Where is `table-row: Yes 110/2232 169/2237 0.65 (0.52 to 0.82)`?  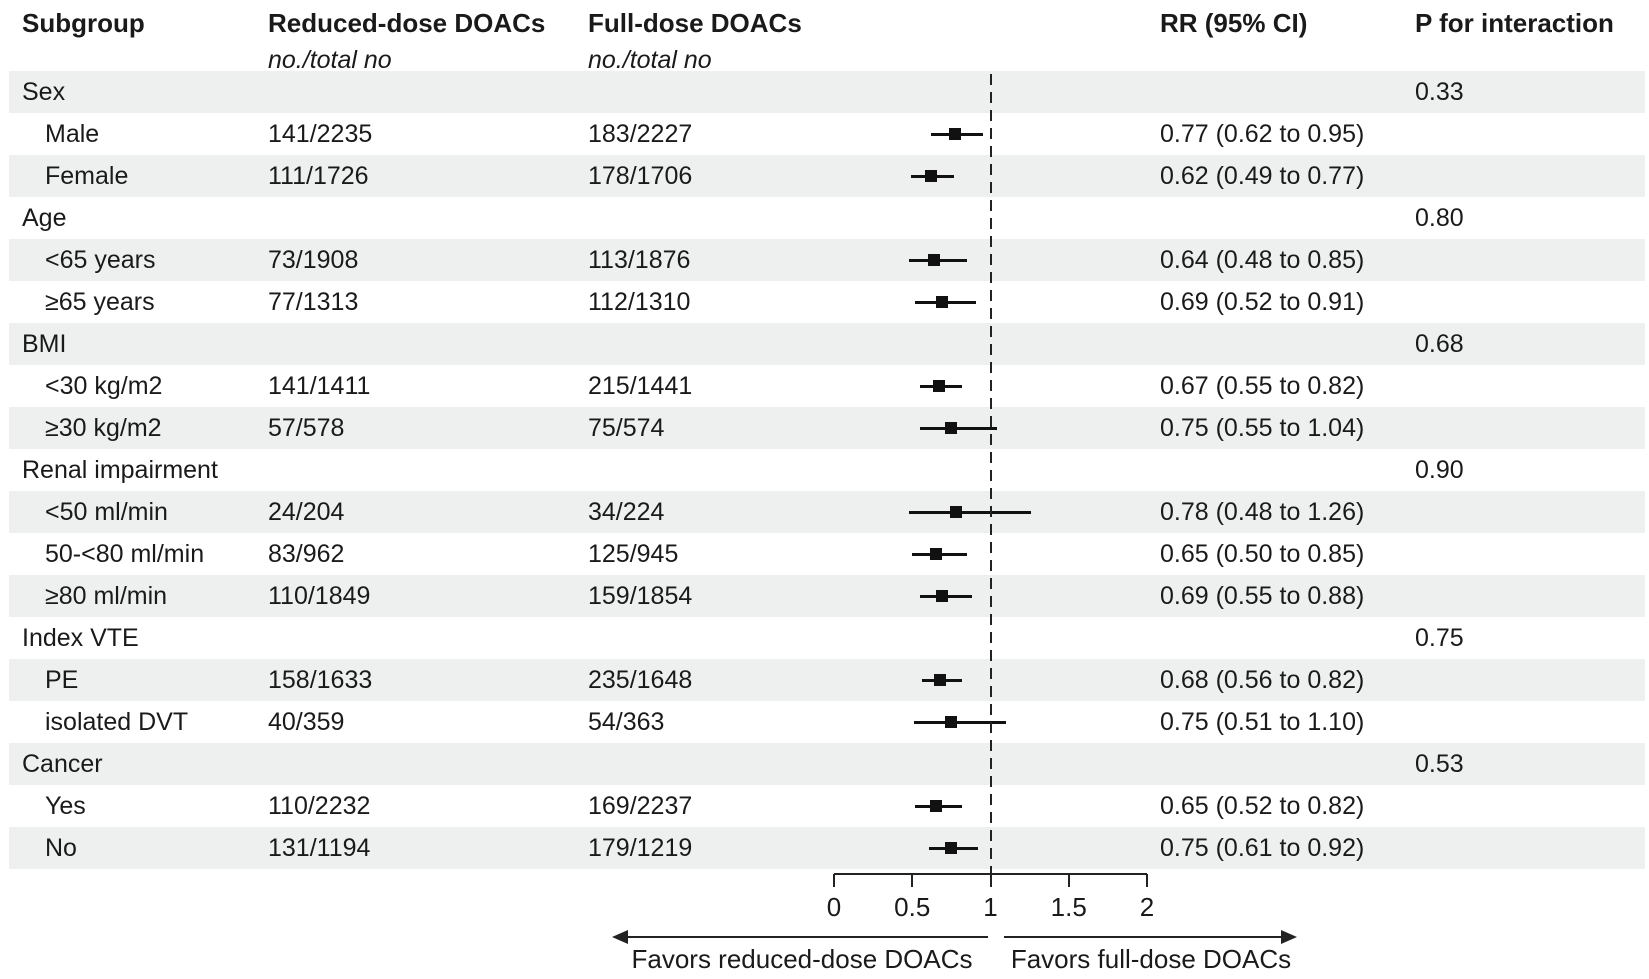 table-row: Yes 110/2232 169/2237 0.65 (0.52 to 0.82) is located at coordinates (824, 806).